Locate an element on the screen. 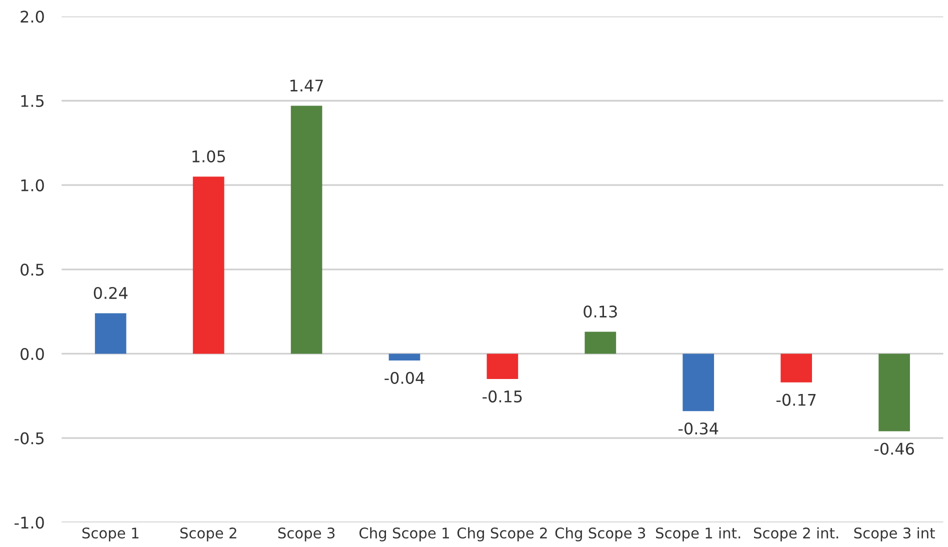 This screenshot has width=948, height=547. y-tick-label: 0.0 is located at coordinates (32, 354).